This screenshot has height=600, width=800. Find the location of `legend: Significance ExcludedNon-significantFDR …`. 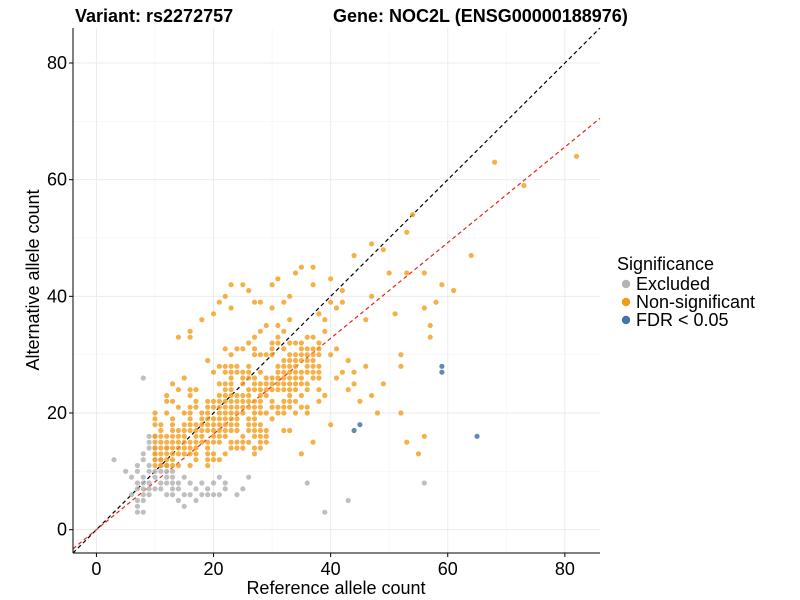

legend: Significance ExcludedNon-significantFDR … is located at coordinates (686, 292).